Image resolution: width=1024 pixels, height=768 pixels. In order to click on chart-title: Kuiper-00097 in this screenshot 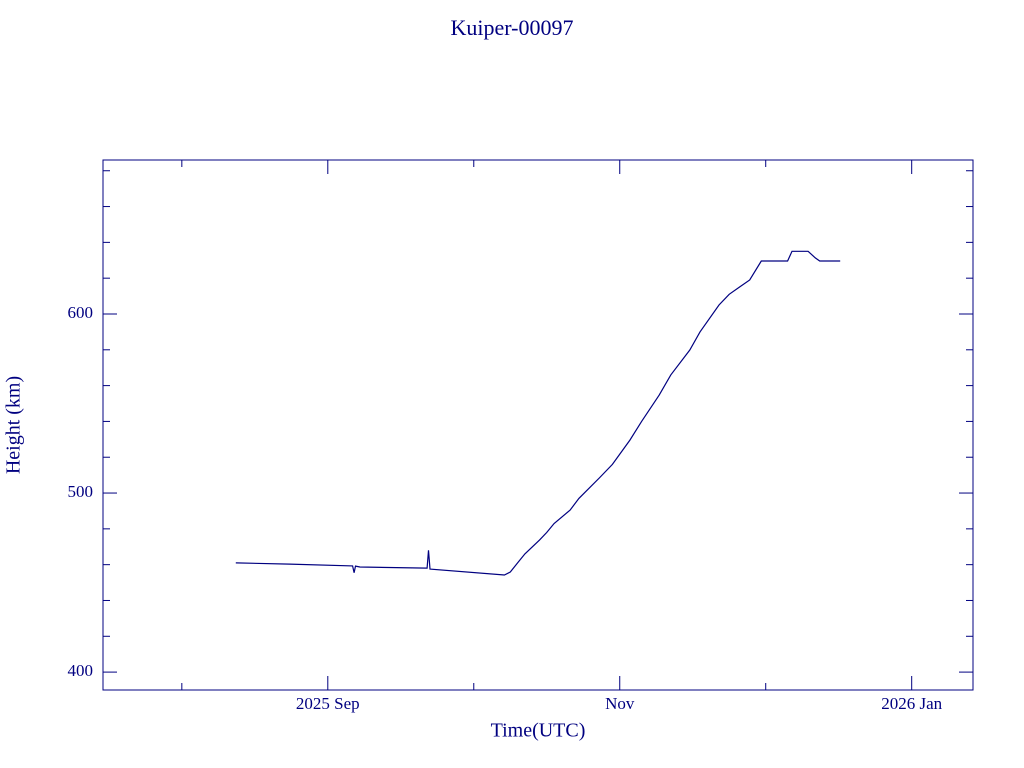, I will do `click(512, 27)`.